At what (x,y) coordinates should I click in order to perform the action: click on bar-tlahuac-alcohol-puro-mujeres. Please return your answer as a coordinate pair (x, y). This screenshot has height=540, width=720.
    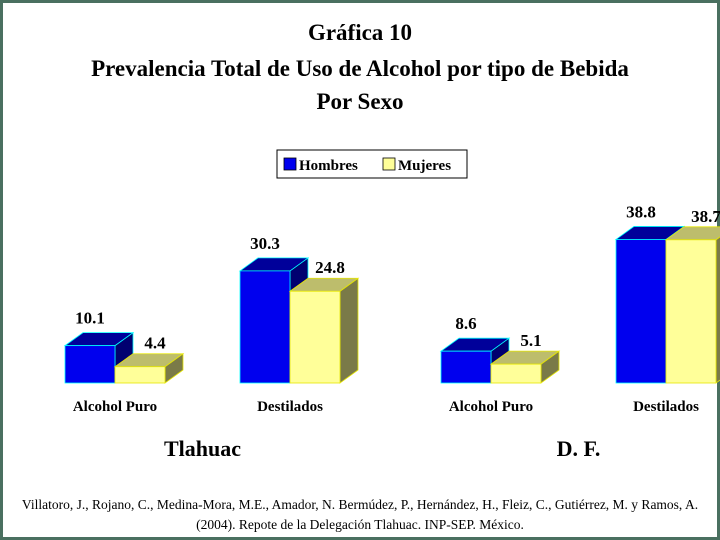
    Looking at the image, I should click on (149, 368).